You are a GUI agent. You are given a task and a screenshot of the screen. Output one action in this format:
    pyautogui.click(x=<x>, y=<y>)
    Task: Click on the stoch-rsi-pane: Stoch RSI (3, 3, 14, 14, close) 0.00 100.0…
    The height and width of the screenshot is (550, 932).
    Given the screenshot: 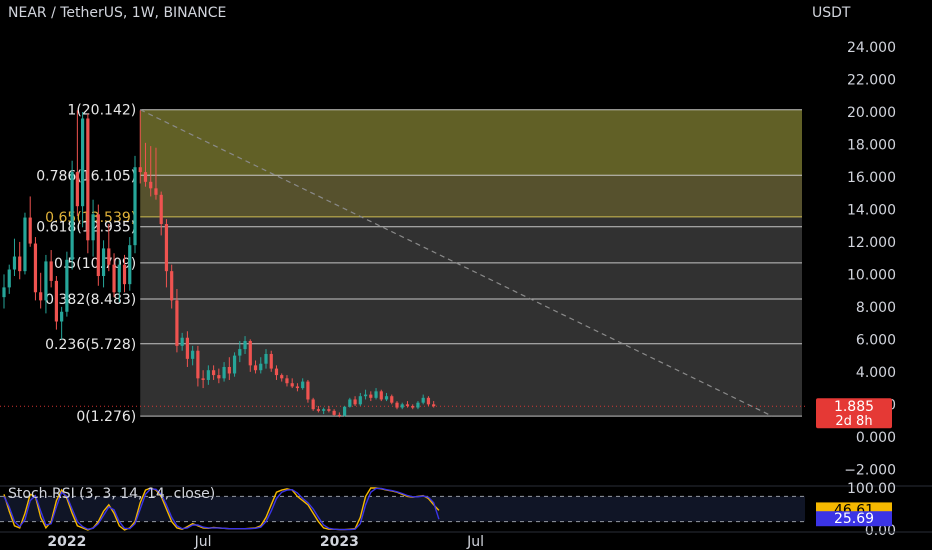 What is the action you would take?
    pyautogui.click(x=448, y=510)
    